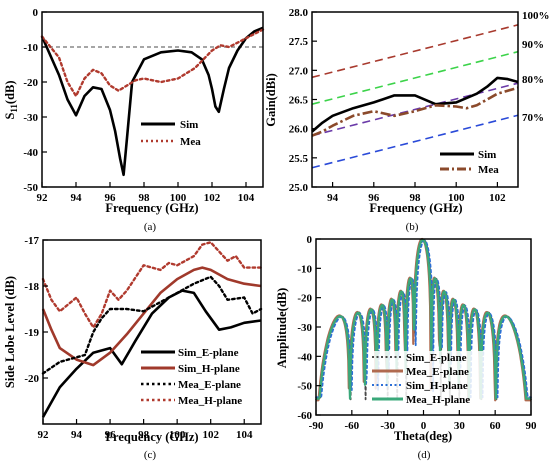 Image resolution: width=550 pixels, height=464 pixels. I want to click on series-sim_h-plane, so click(151, 316).